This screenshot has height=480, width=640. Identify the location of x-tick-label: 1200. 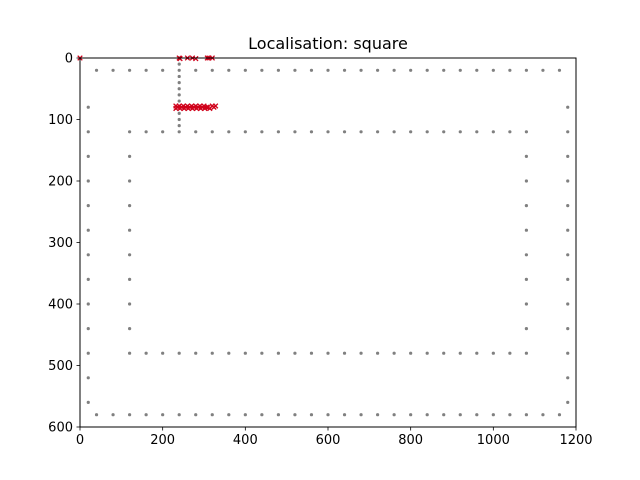
(575, 440).